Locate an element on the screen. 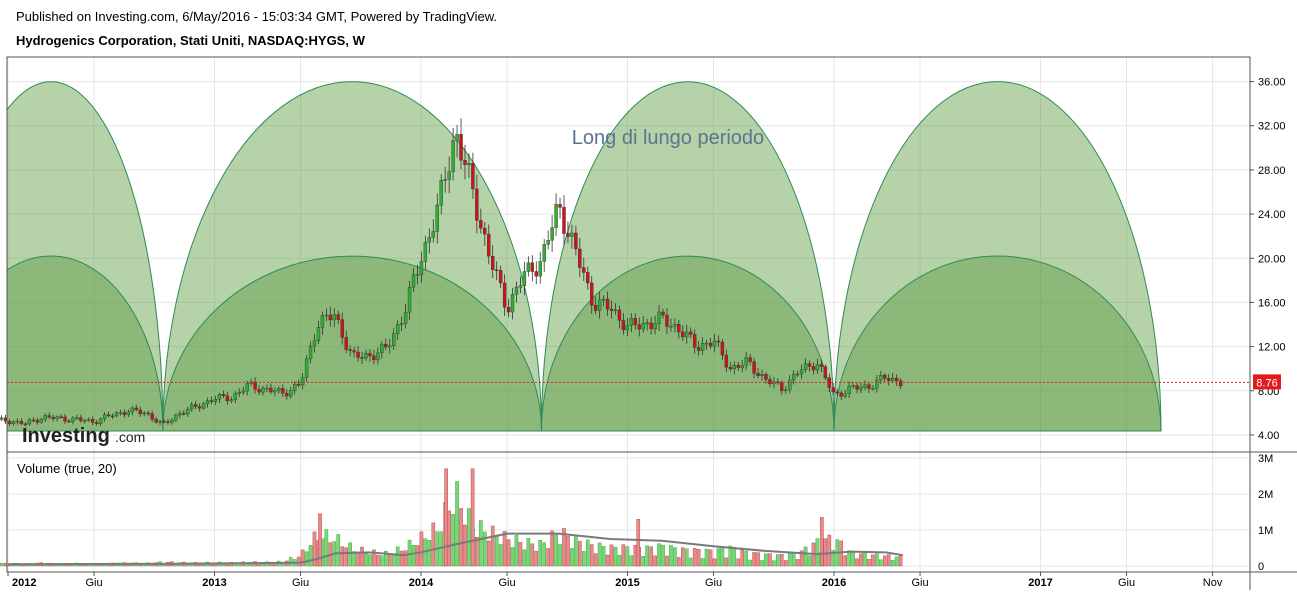 The height and width of the screenshot is (596, 1297). volume-ma-line is located at coordinates (455, 549).